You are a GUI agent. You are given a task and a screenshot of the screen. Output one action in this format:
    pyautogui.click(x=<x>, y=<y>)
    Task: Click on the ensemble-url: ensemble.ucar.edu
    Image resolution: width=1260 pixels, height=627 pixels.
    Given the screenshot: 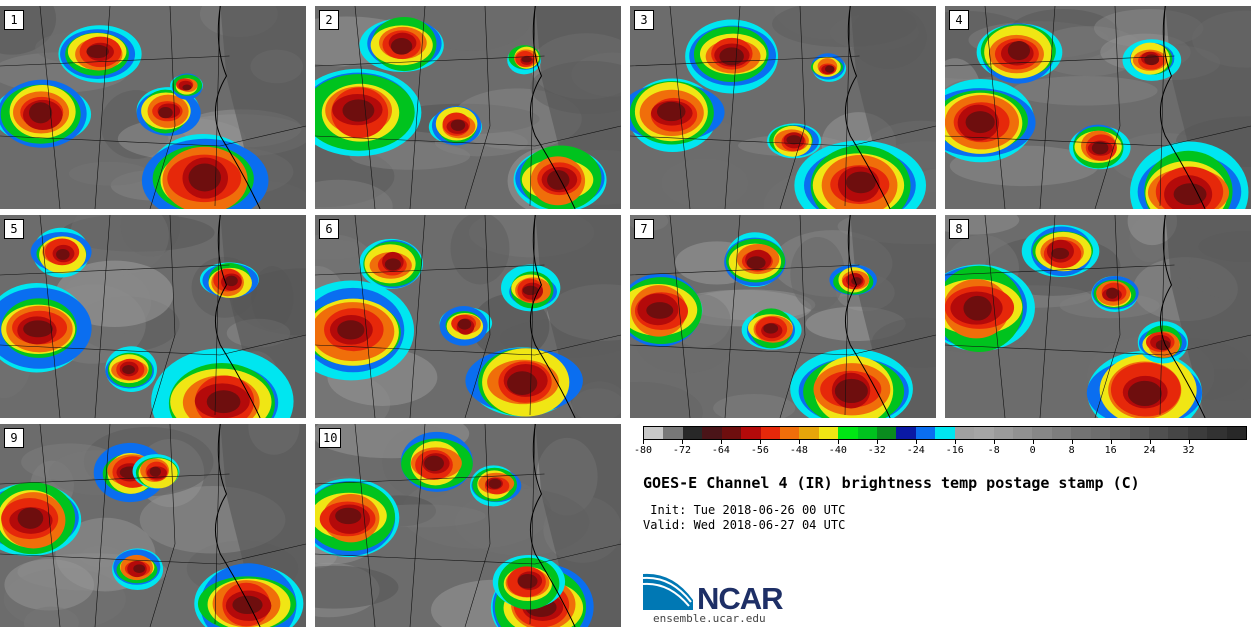 What is the action you would take?
    pyautogui.click(x=709, y=618)
    